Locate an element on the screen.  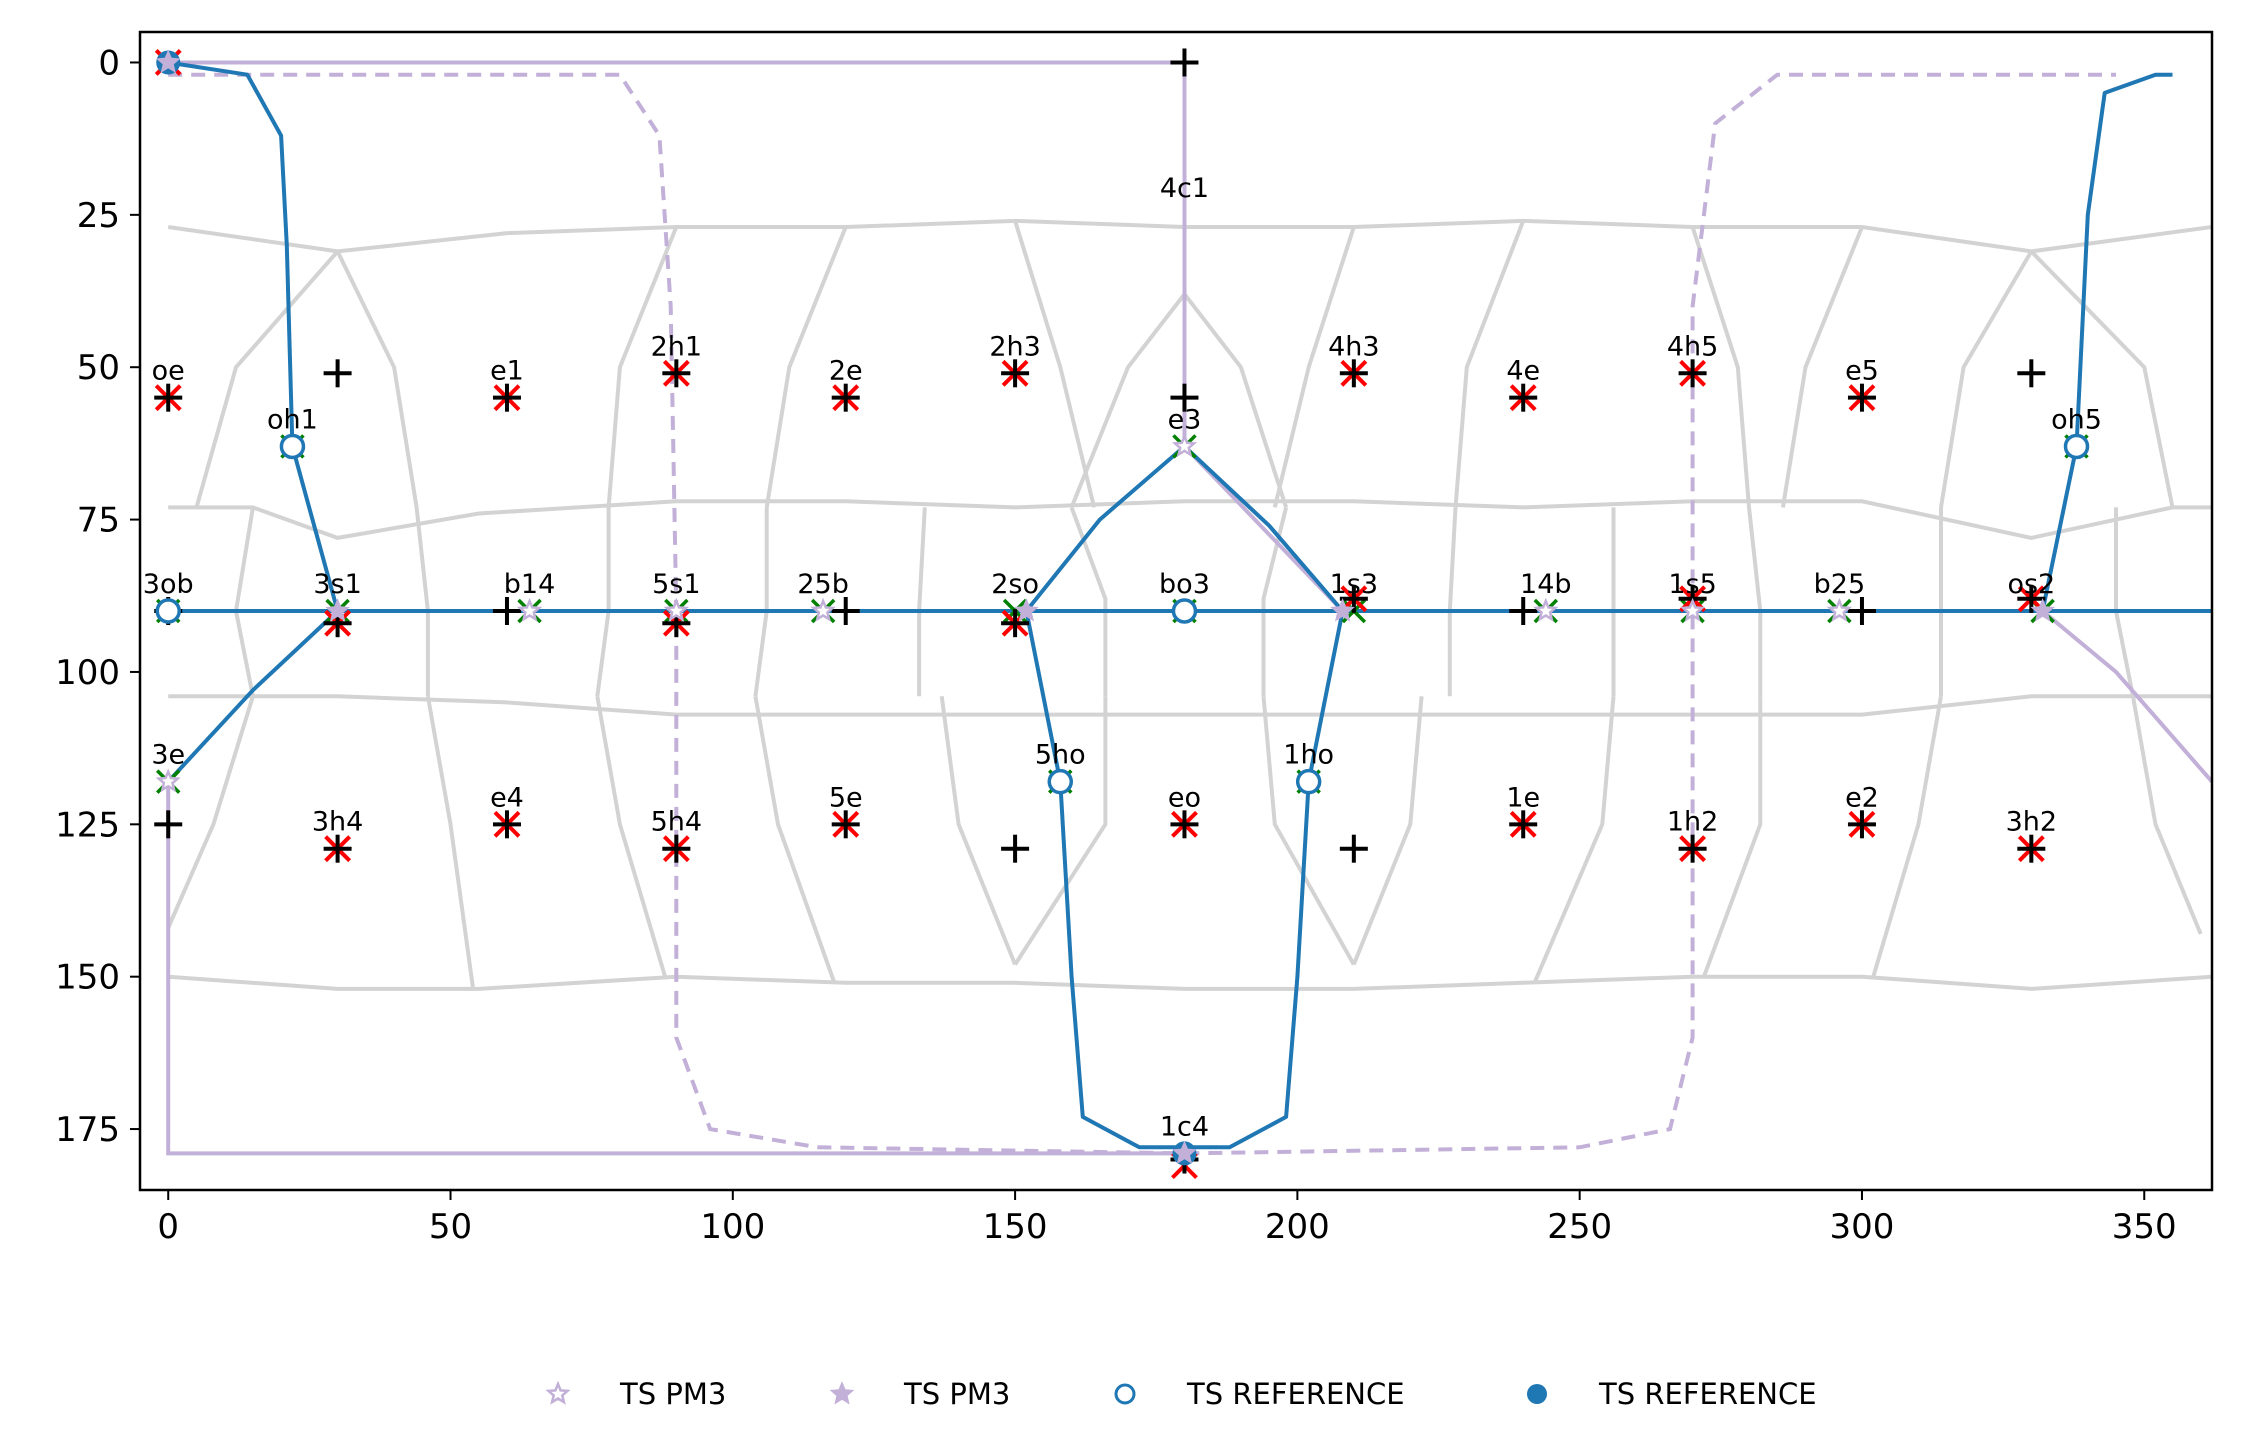
point-label: 3h2 is located at coordinates (2031, 822).